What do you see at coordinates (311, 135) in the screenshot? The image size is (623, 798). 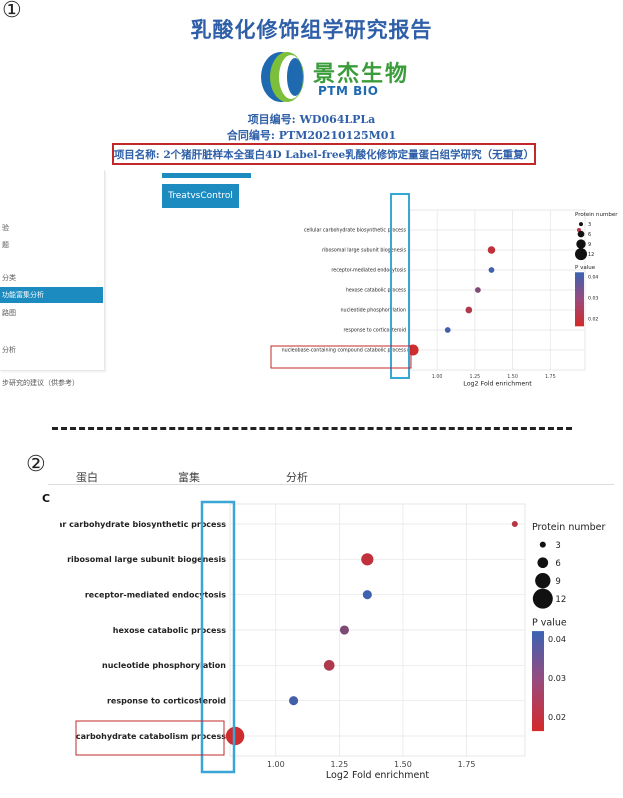 I see `contract-id: 合同编号: PTM20210125M01` at bounding box center [311, 135].